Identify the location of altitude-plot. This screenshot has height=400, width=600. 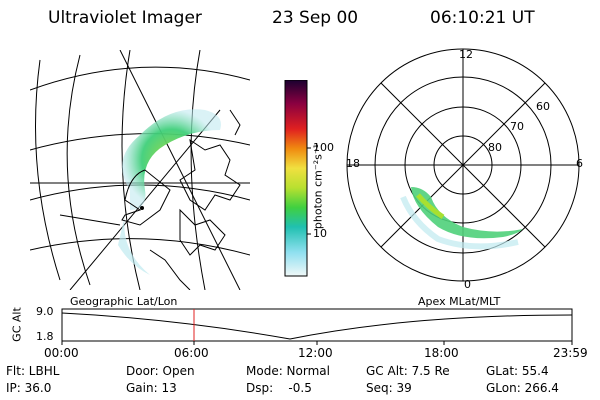
(317, 326).